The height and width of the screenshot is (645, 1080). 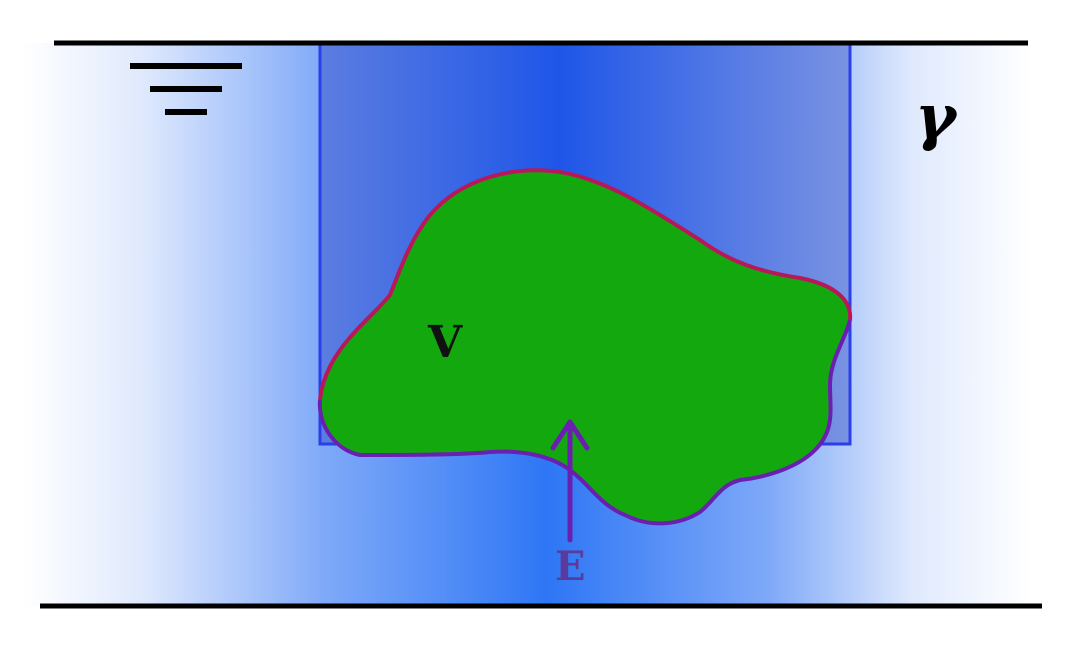 What do you see at coordinates (186, 89) in the screenshot?
I see `free-surface-icon` at bounding box center [186, 89].